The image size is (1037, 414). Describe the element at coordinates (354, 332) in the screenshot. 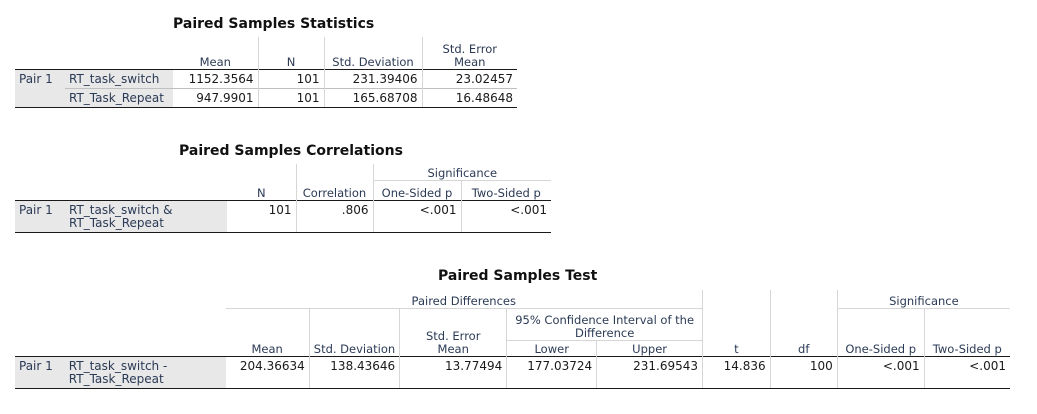

I see `test-header-sd: Std. Deviation` at that location.